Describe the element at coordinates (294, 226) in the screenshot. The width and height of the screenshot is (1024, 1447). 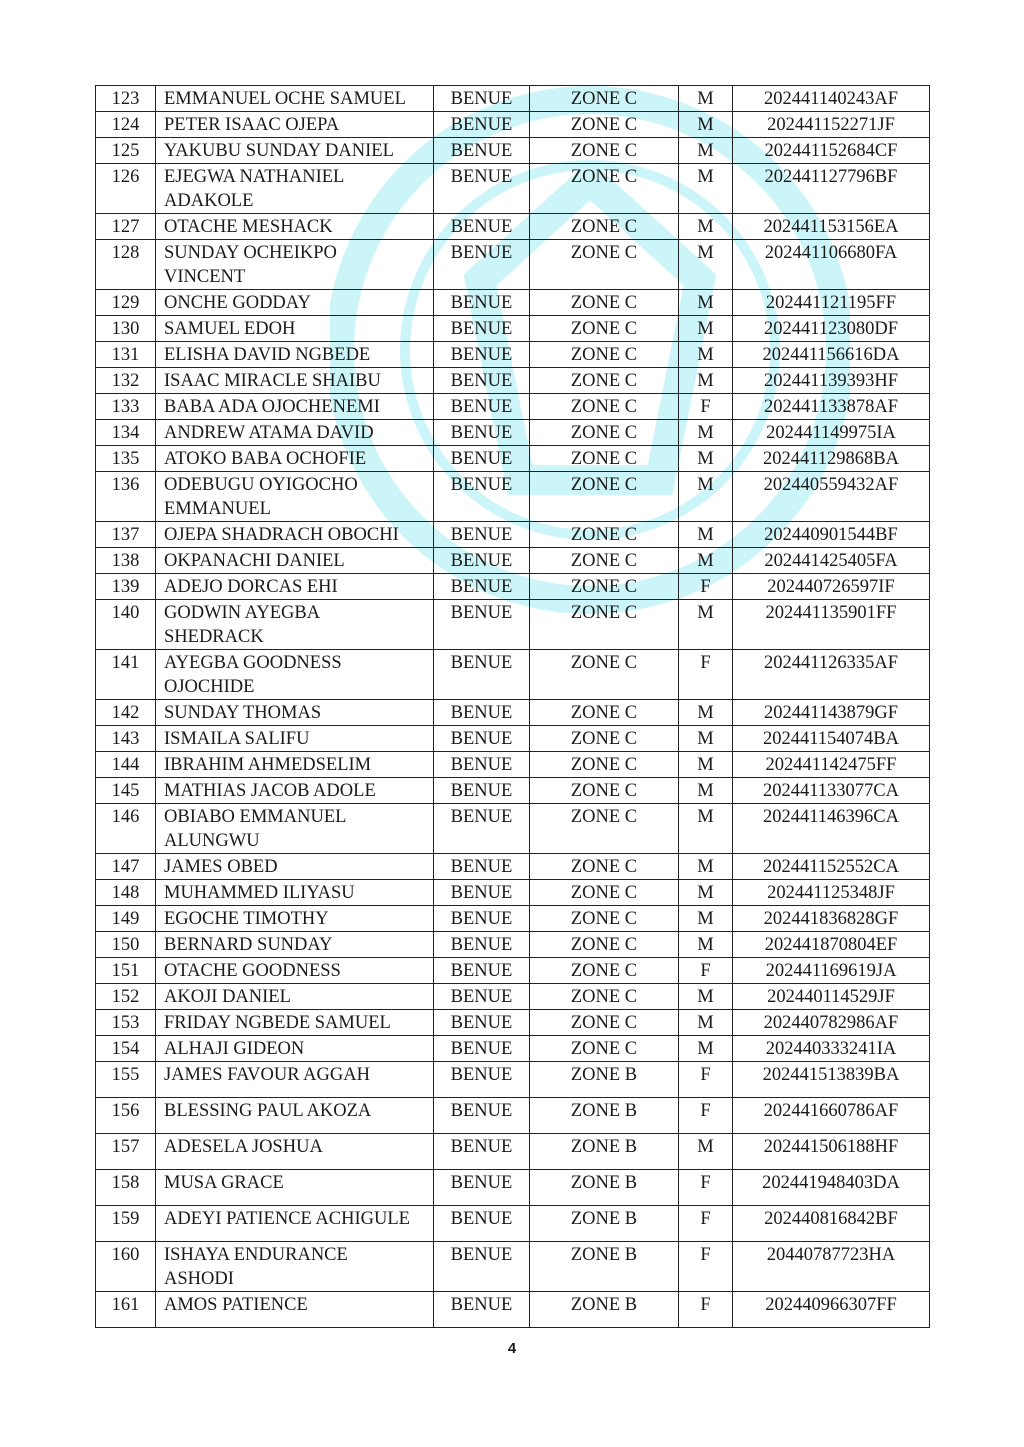
I see `name-cell: OTACHE MESHACK` at that location.